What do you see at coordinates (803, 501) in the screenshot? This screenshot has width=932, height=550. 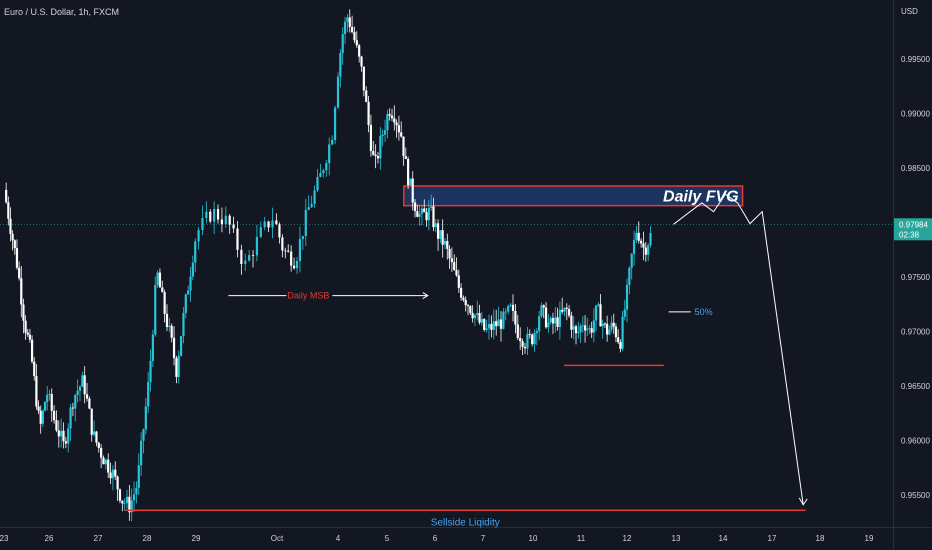 I see `projection-arrowhead` at bounding box center [803, 501].